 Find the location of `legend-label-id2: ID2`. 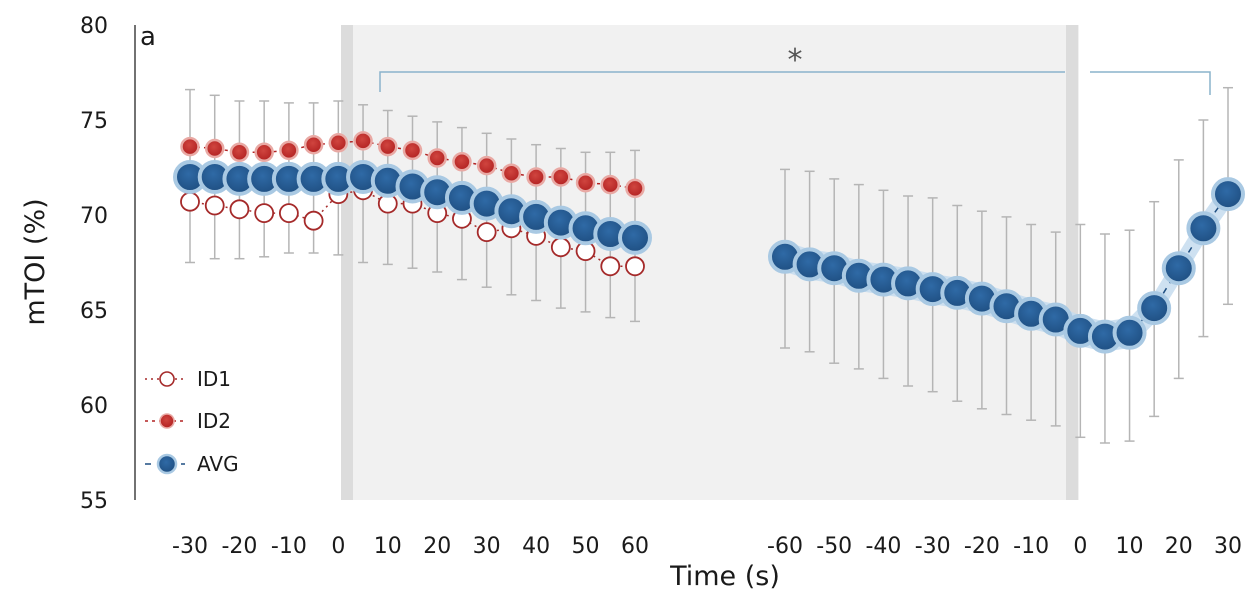

legend-label-id2: ID2 is located at coordinates (214, 421).